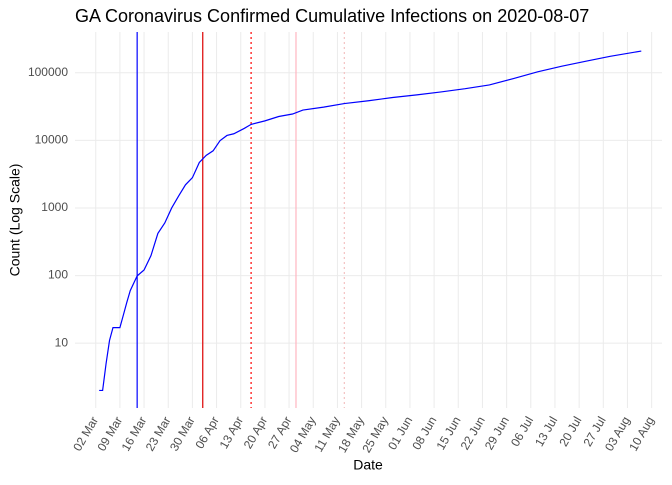  I want to click on y-tick-label: 100000, so click(48, 72).